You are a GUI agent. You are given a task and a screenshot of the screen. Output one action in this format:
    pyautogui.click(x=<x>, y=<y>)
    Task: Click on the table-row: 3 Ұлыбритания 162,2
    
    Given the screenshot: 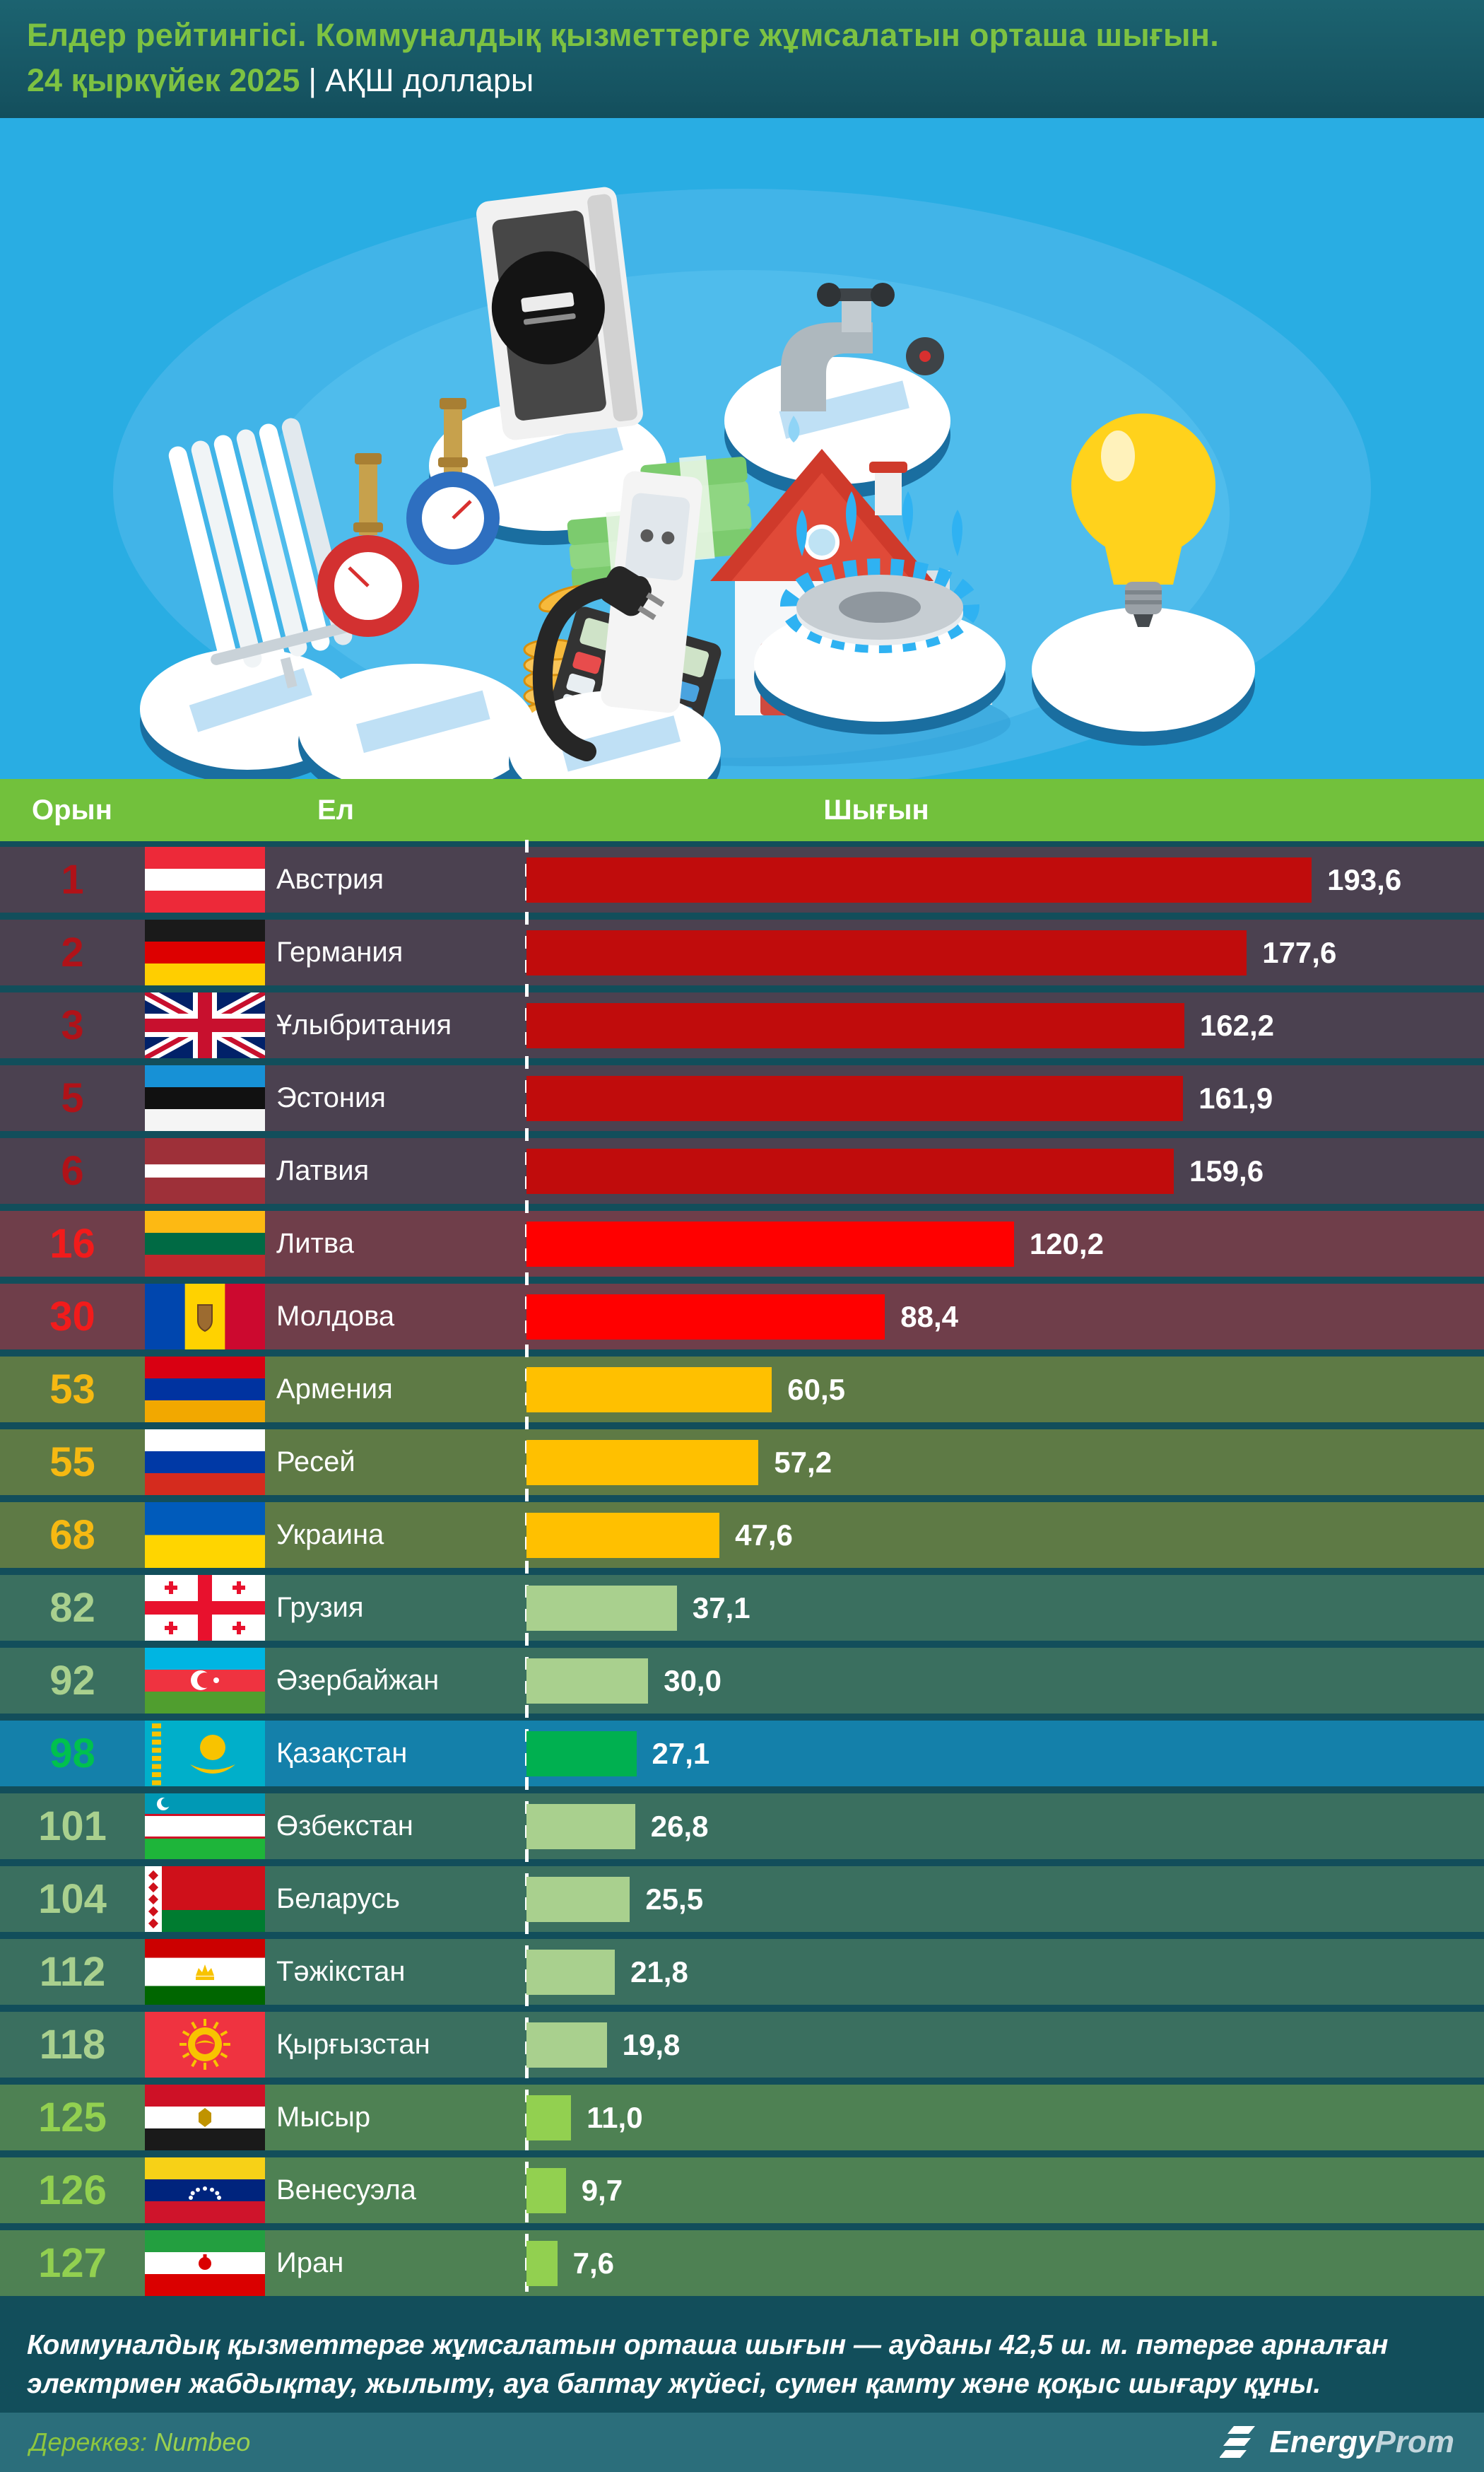 What is the action you would take?
    pyautogui.click(x=742, y=1025)
    